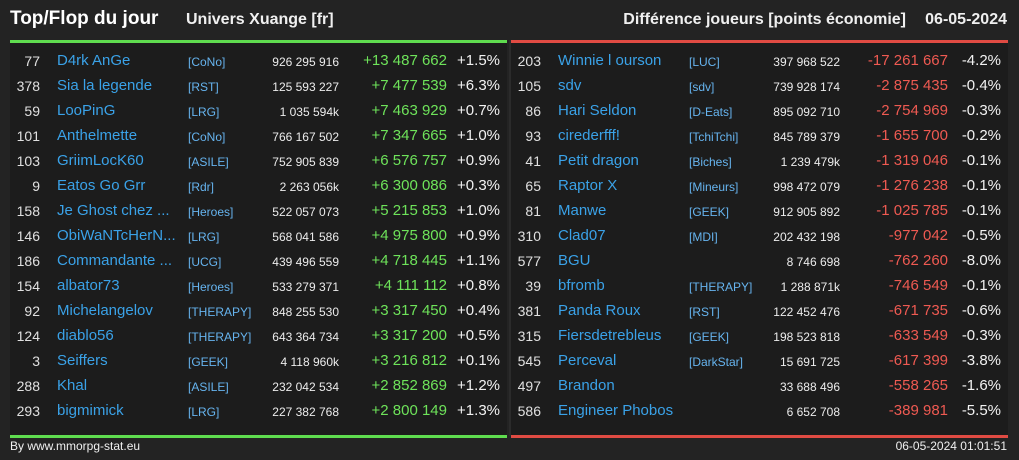  What do you see at coordinates (82, 360) in the screenshot?
I see `player-name-link: Seiffers` at bounding box center [82, 360].